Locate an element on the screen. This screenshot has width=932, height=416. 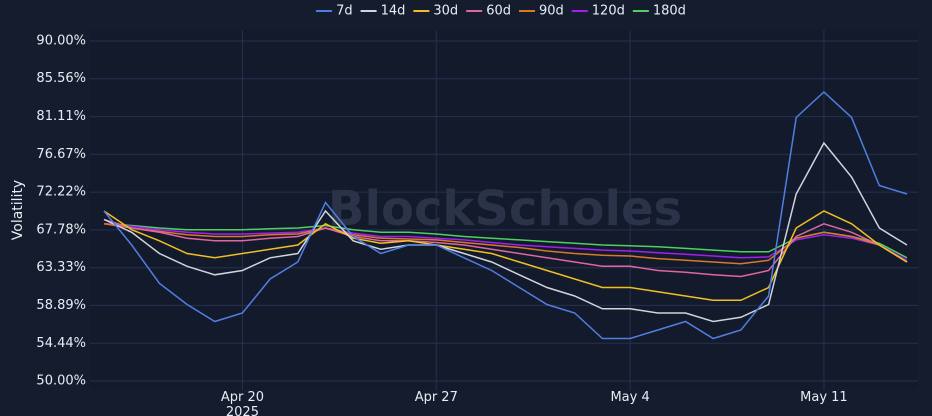
legend: 7d 14d 30d 60d 90d 120d 180d is located at coordinates (501, 11).